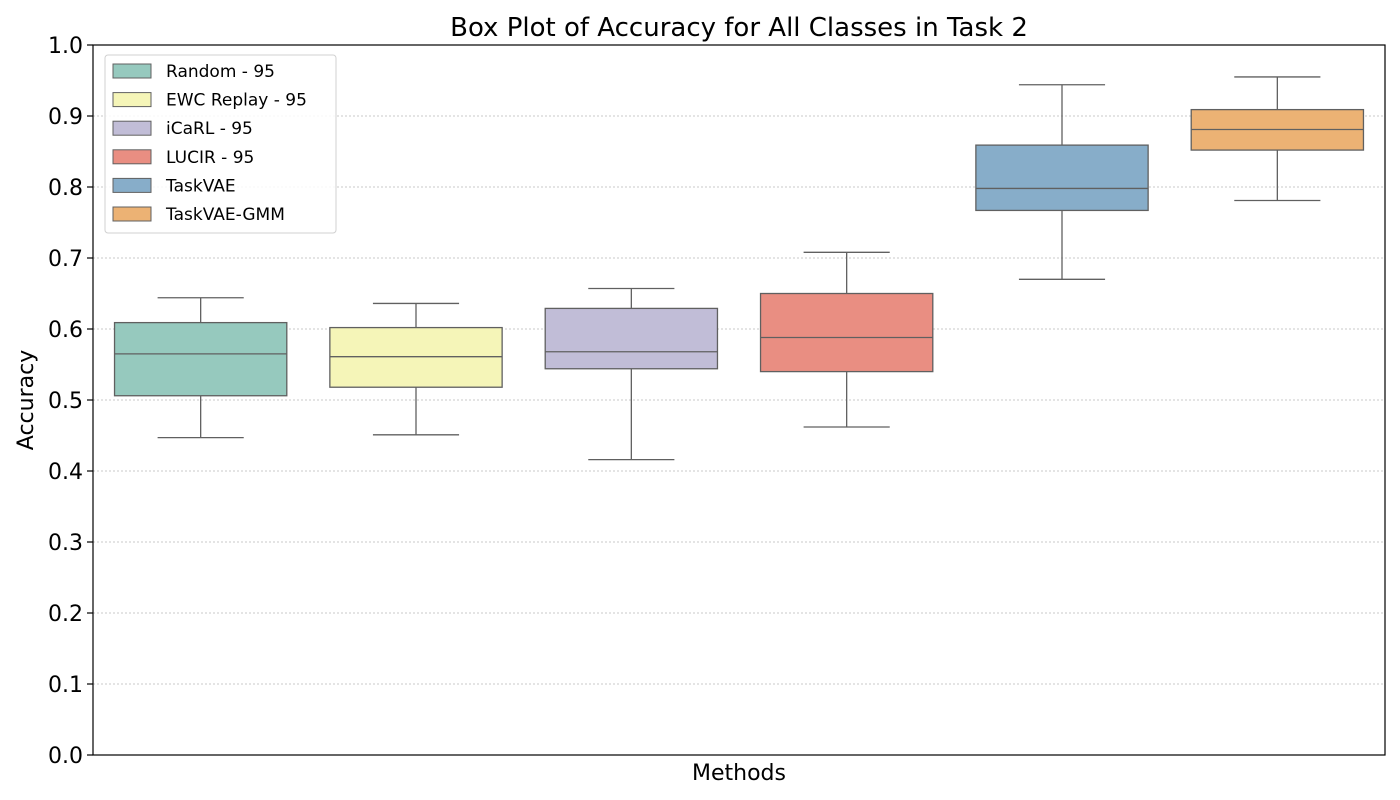 The image size is (1400, 800). I want to click on y-tick-label: 0.1, so click(65, 685).